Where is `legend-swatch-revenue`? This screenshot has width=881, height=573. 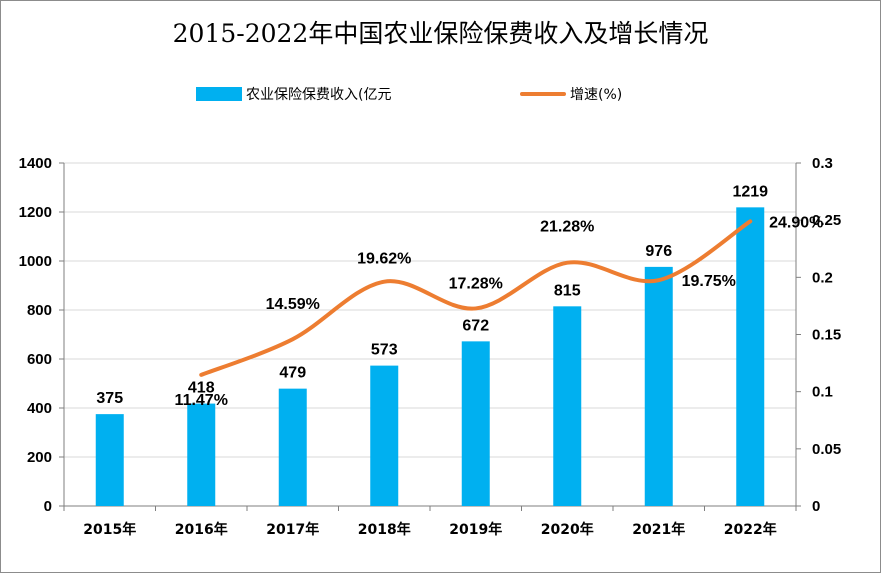 legend-swatch-revenue is located at coordinates (219, 94).